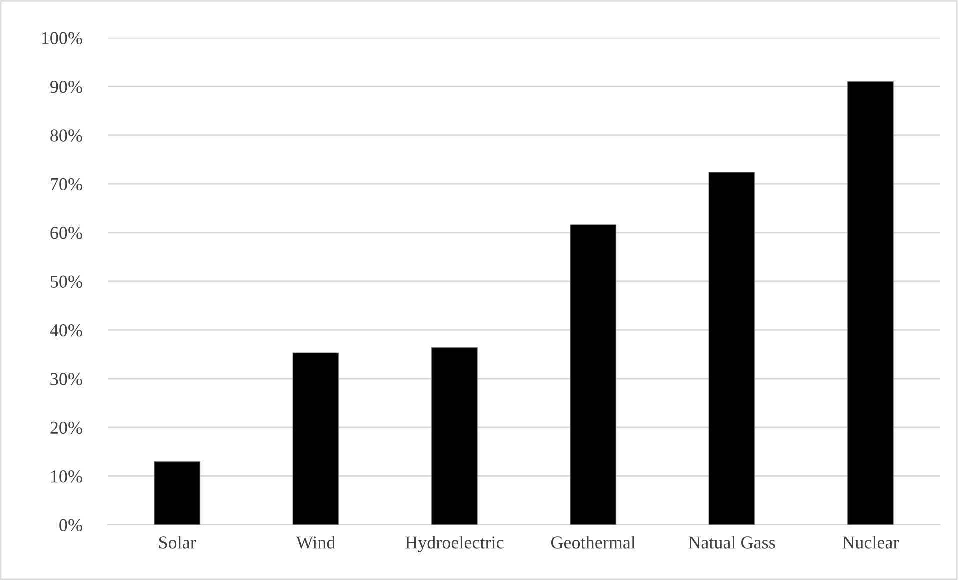  I want to click on y-tick-label: 40%, so click(66, 330).